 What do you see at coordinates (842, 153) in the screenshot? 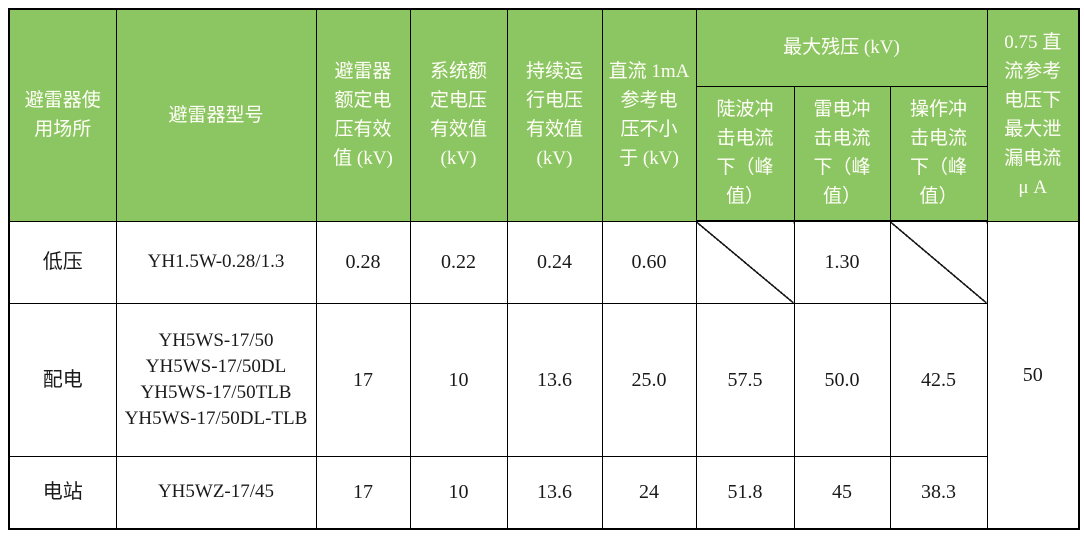
I see `header-lightning-impulse: 雷电冲 击电流 下（峰 值）` at bounding box center [842, 153].